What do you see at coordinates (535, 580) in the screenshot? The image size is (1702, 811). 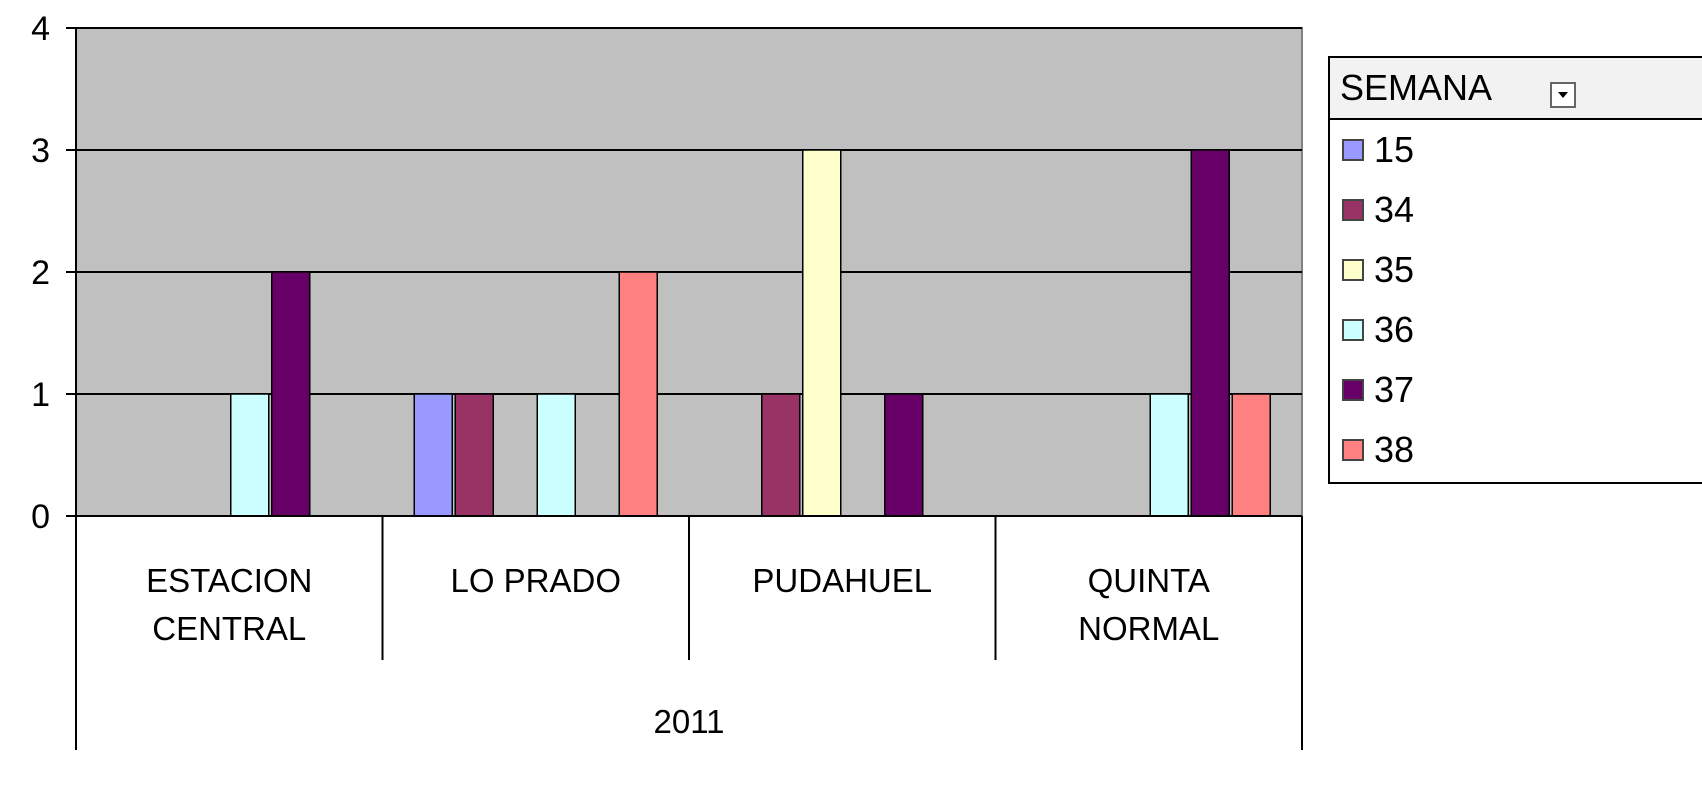 I see `category-label: LO PRADO` at bounding box center [535, 580].